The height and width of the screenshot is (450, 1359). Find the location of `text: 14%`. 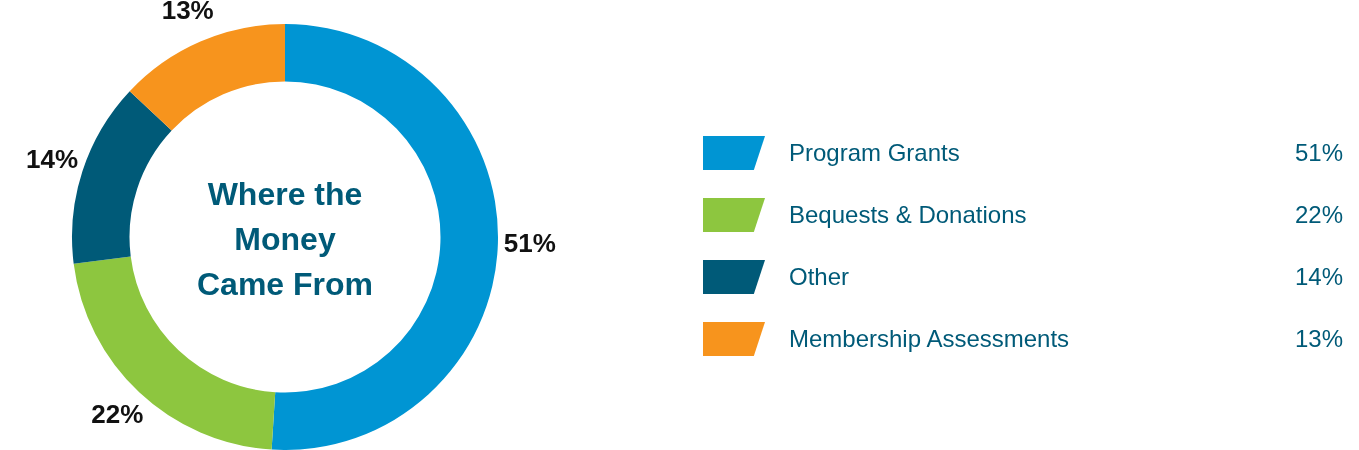

text: 14% is located at coordinates (1318, 276).